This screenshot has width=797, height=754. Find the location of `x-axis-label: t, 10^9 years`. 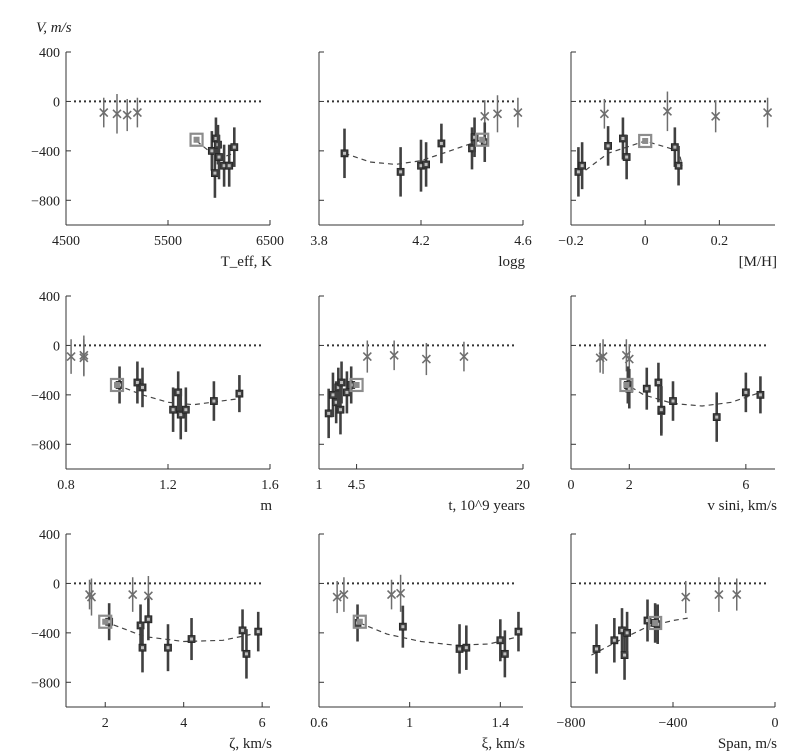

x-axis-label: t, 10^9 years is located at coordinates (486, 506).